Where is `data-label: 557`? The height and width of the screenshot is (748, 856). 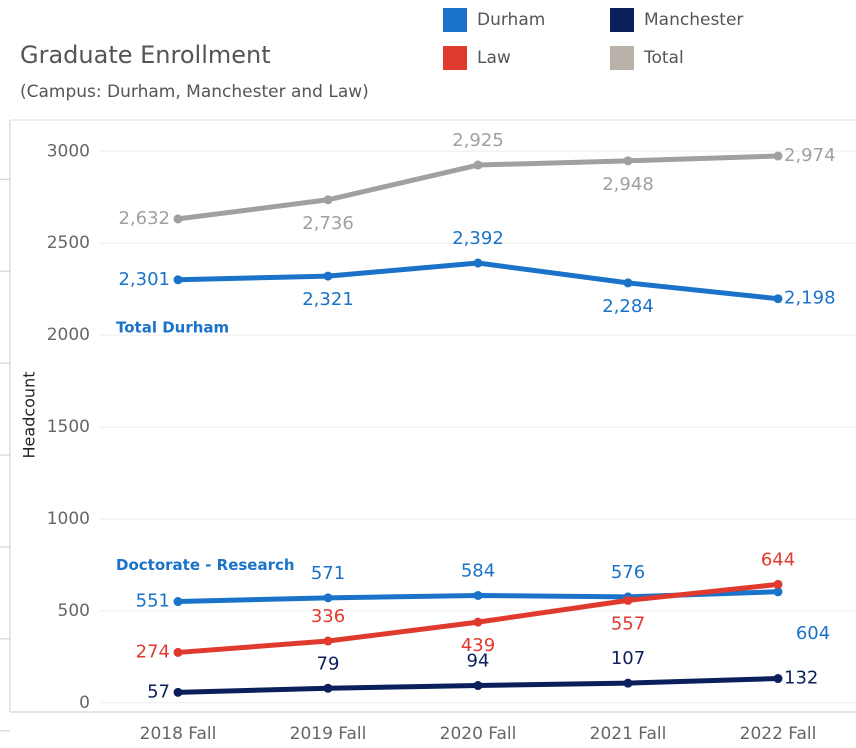
data-label: 557 is located at coordinates (628, 623).